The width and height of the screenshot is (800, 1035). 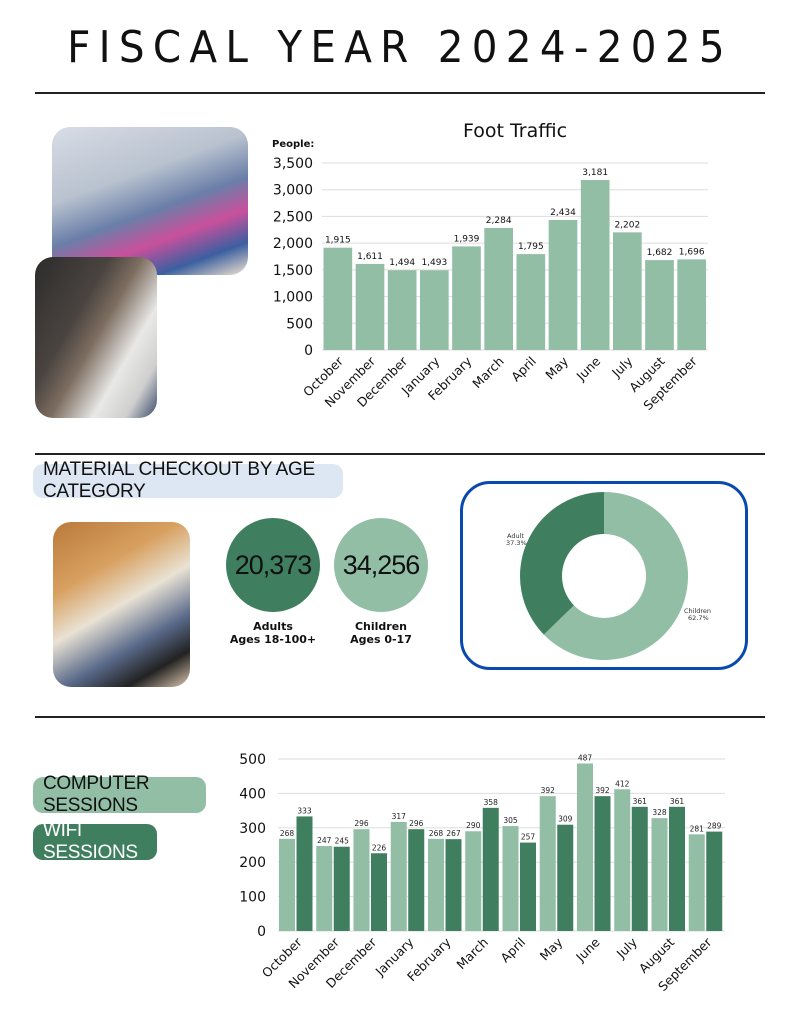 I want to click on y-tick-label: 2,000, so click(x=293, y=244).